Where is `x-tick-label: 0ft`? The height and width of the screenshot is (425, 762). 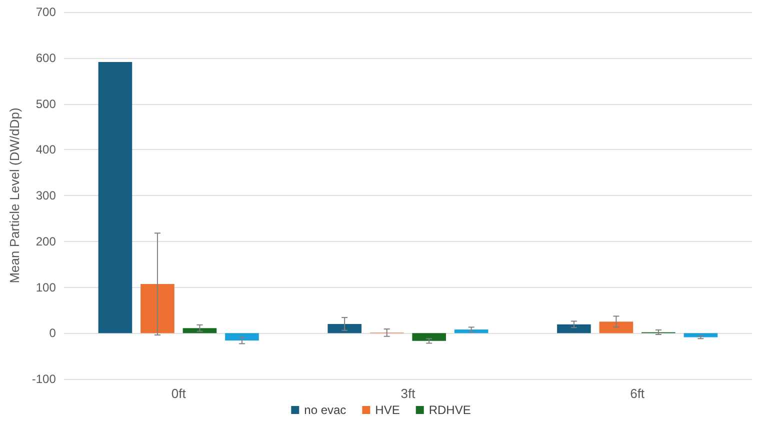 x-tick-label: 0ft is located at coordinates (178, 393).